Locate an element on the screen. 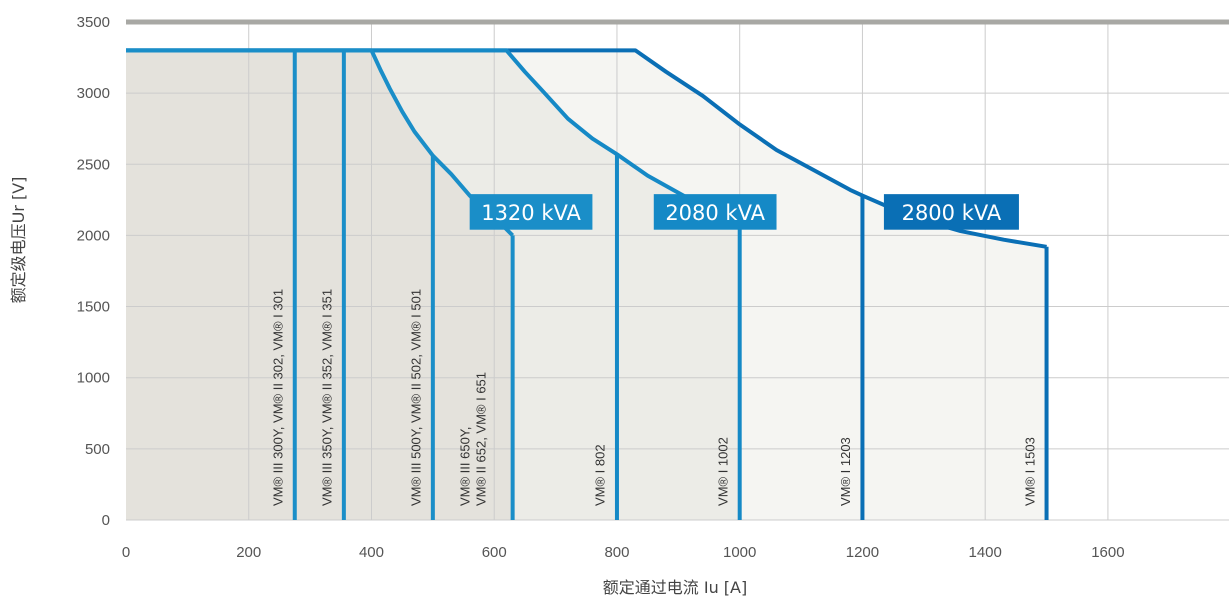 Image resolution: width=1229 pixels, height=607 pixels. kva-label: 2080 kVA is located at coordinates (715, 213).